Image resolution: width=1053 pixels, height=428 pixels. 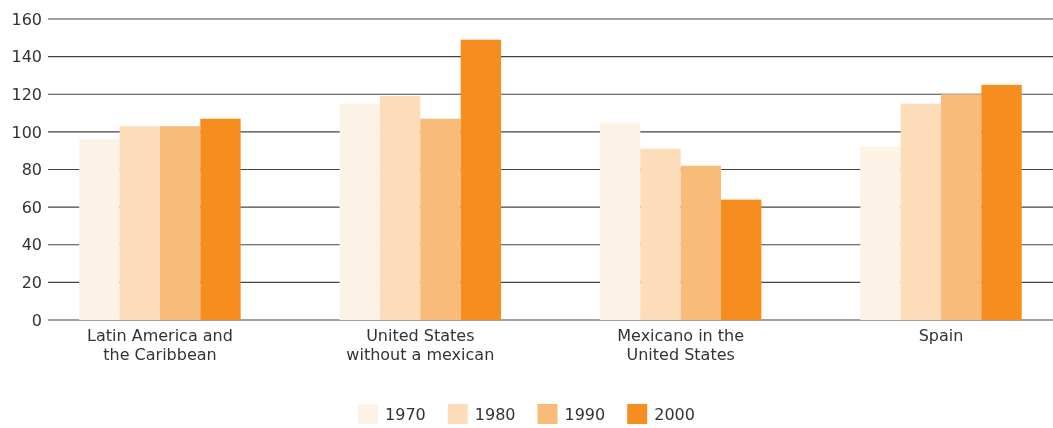 I want to click on legend-label: 1970, so click(x=405, y=414).